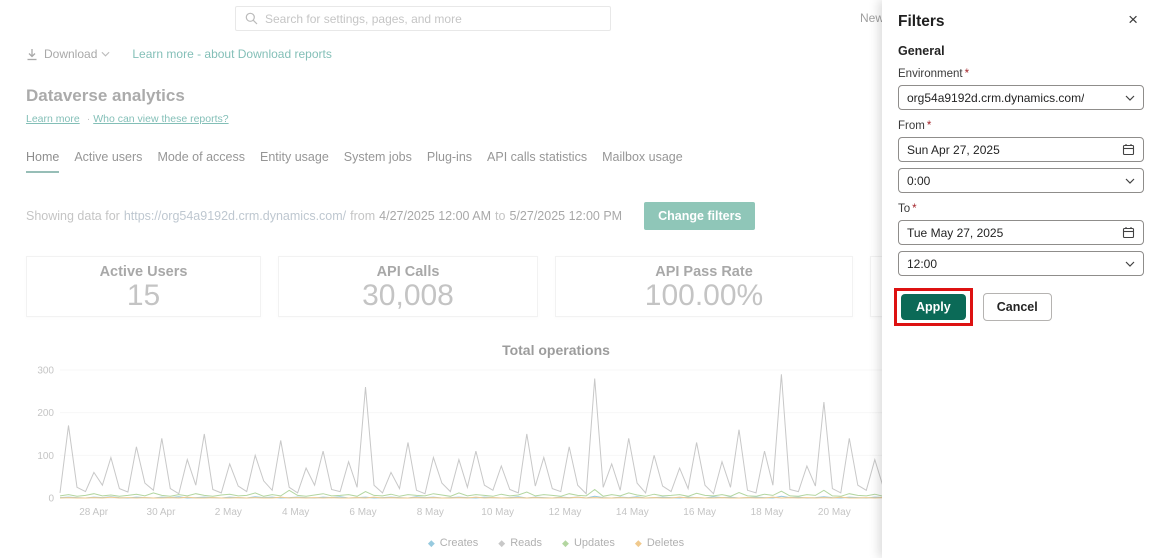 The width and height of the screenshot is (1152, 558). Describe the element at coordinates (161, 119) in the screenshot. I see `who-can-view-link: Who can view these reports?` at that location.